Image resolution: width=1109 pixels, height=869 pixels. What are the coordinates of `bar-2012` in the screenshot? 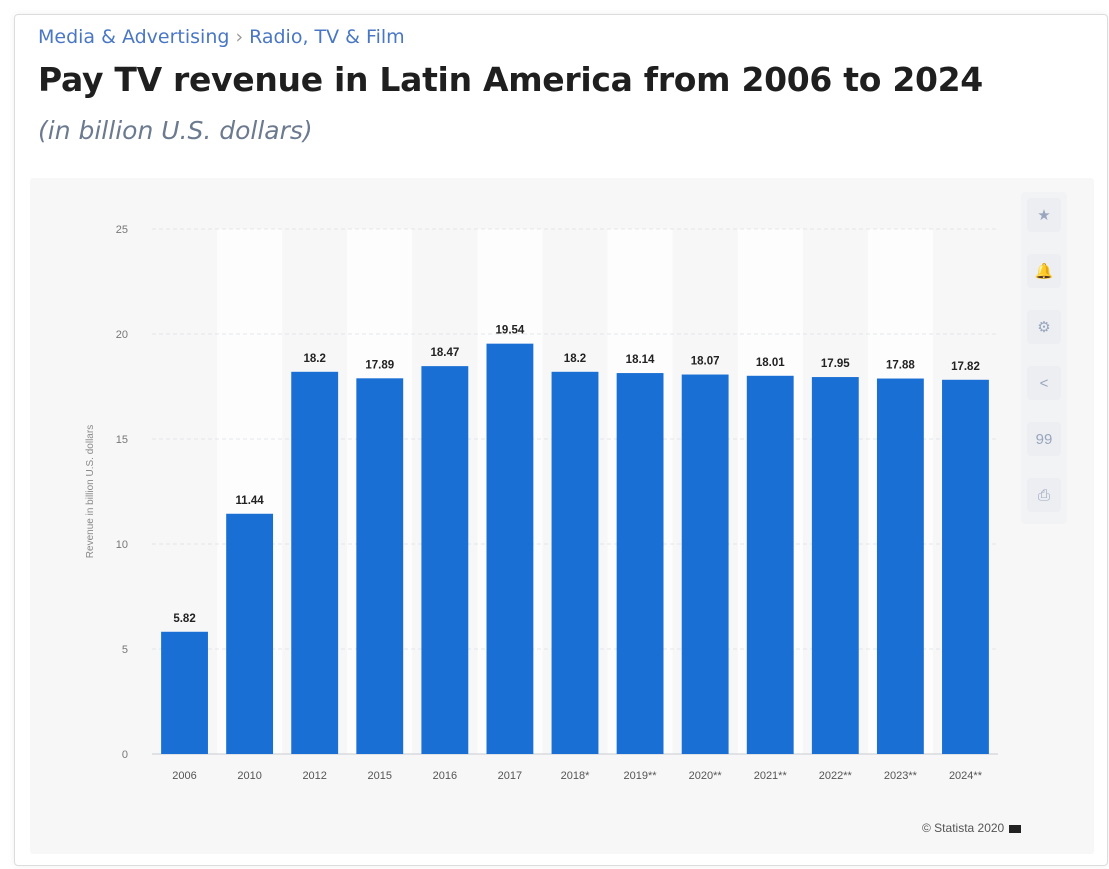 It's located at (315, 562).